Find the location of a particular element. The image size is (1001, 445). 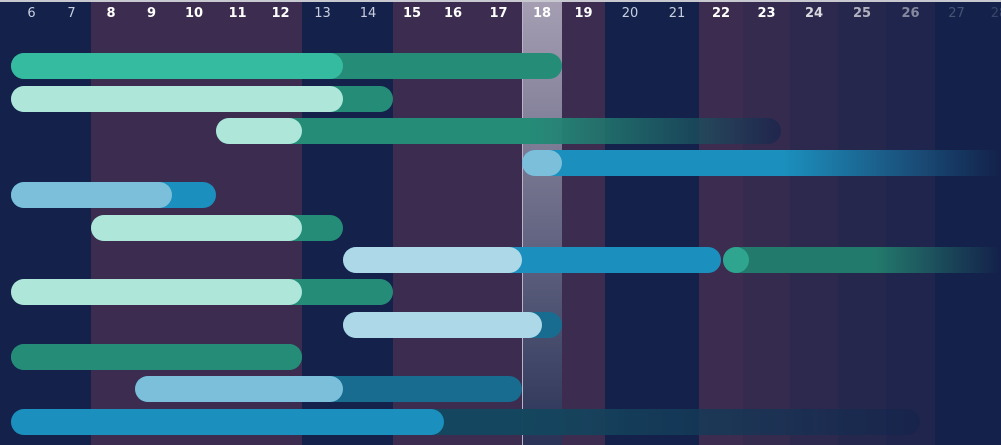

day-label: 28 is located at coordinates (995, 13).